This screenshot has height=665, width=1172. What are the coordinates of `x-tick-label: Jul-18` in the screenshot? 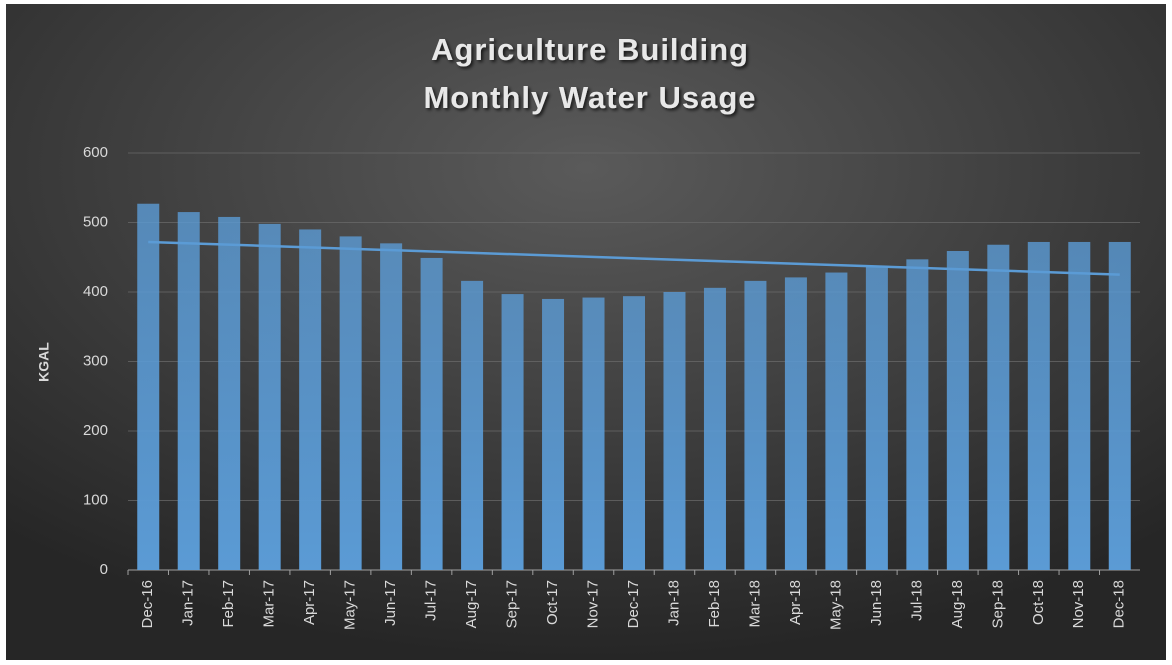 It's located at (916, 600).